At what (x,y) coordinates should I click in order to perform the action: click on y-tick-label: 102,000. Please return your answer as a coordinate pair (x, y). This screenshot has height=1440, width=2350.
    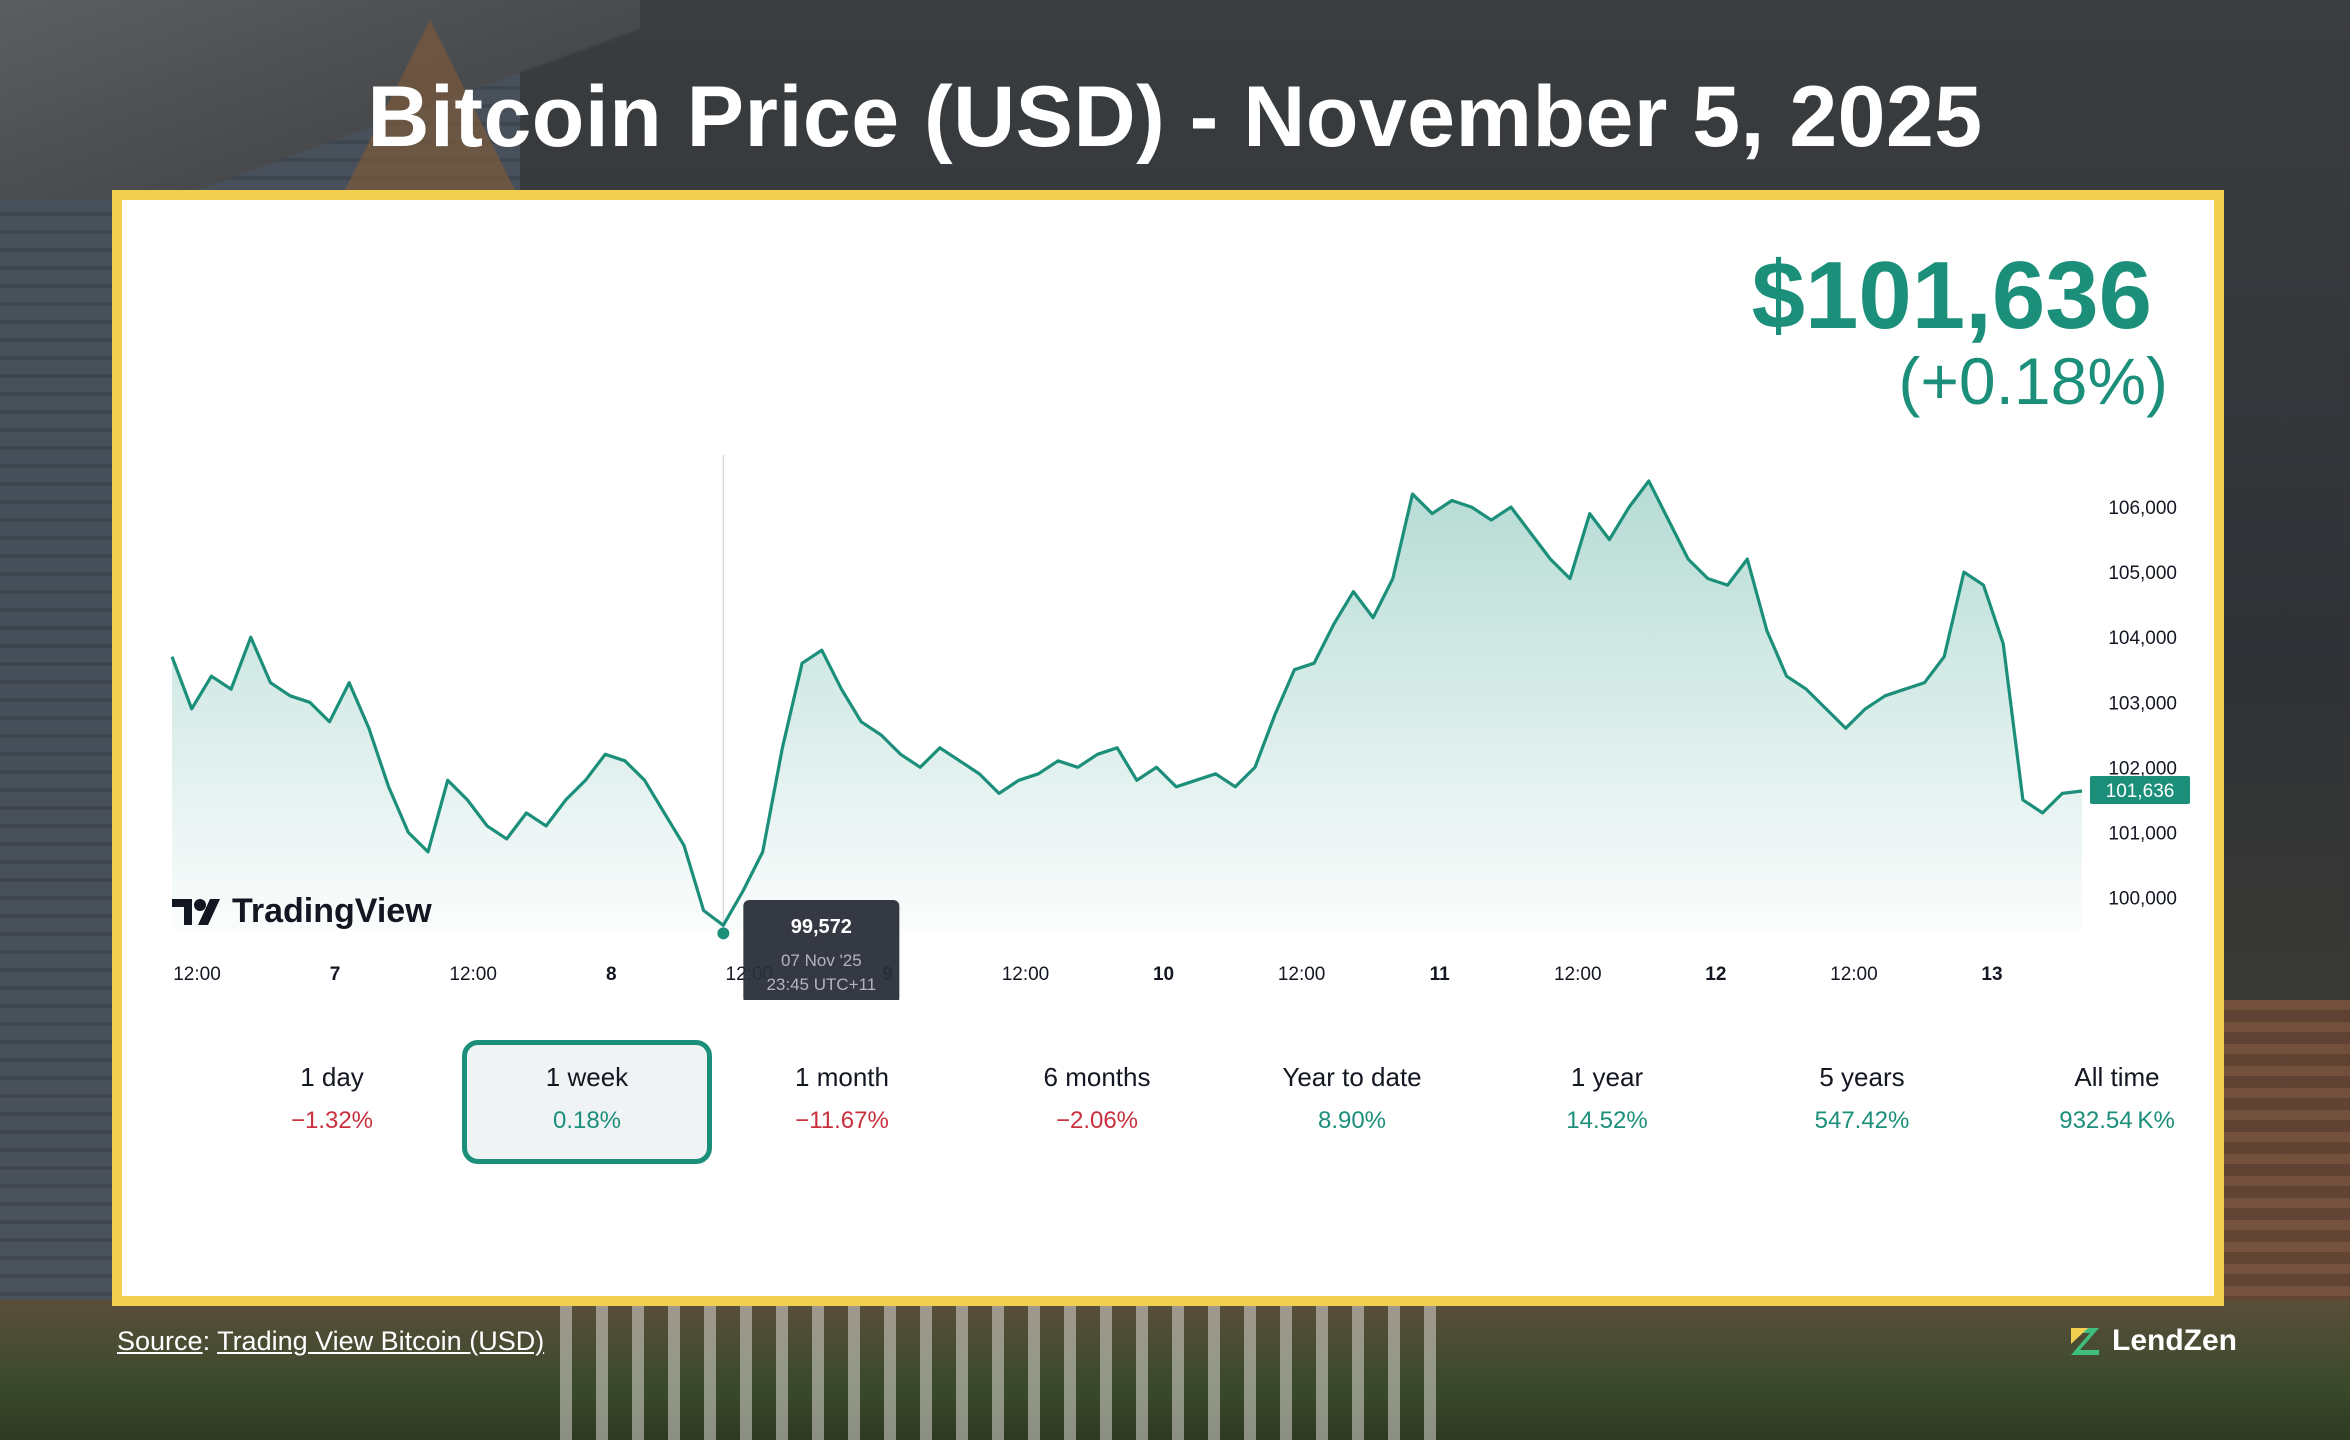
    Looking at the image, I should click on (2142, 768).